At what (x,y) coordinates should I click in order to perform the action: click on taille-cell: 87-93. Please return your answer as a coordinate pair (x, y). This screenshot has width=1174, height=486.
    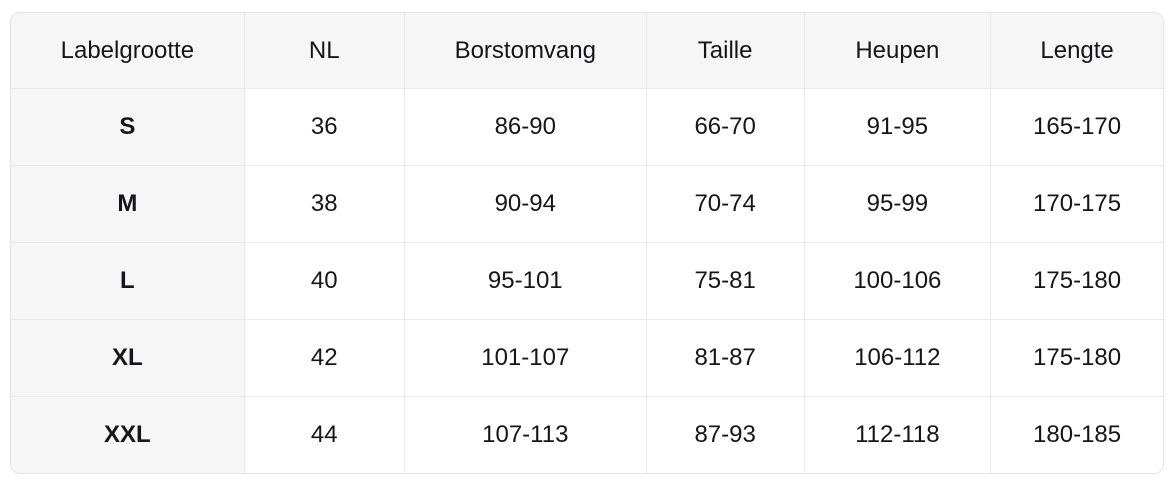
    Looking at the image, I should click on (724, 434).